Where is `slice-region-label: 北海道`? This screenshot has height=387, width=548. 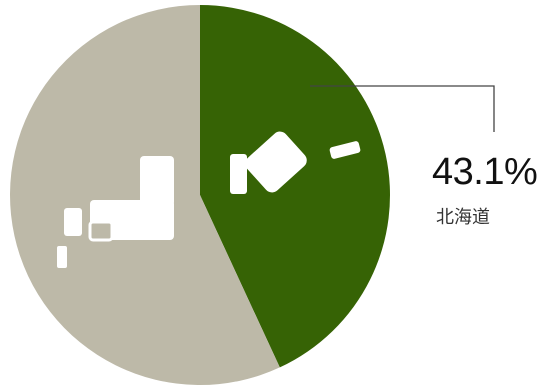
slice-region-label: 北海道 is located at coordinates (463, 217).